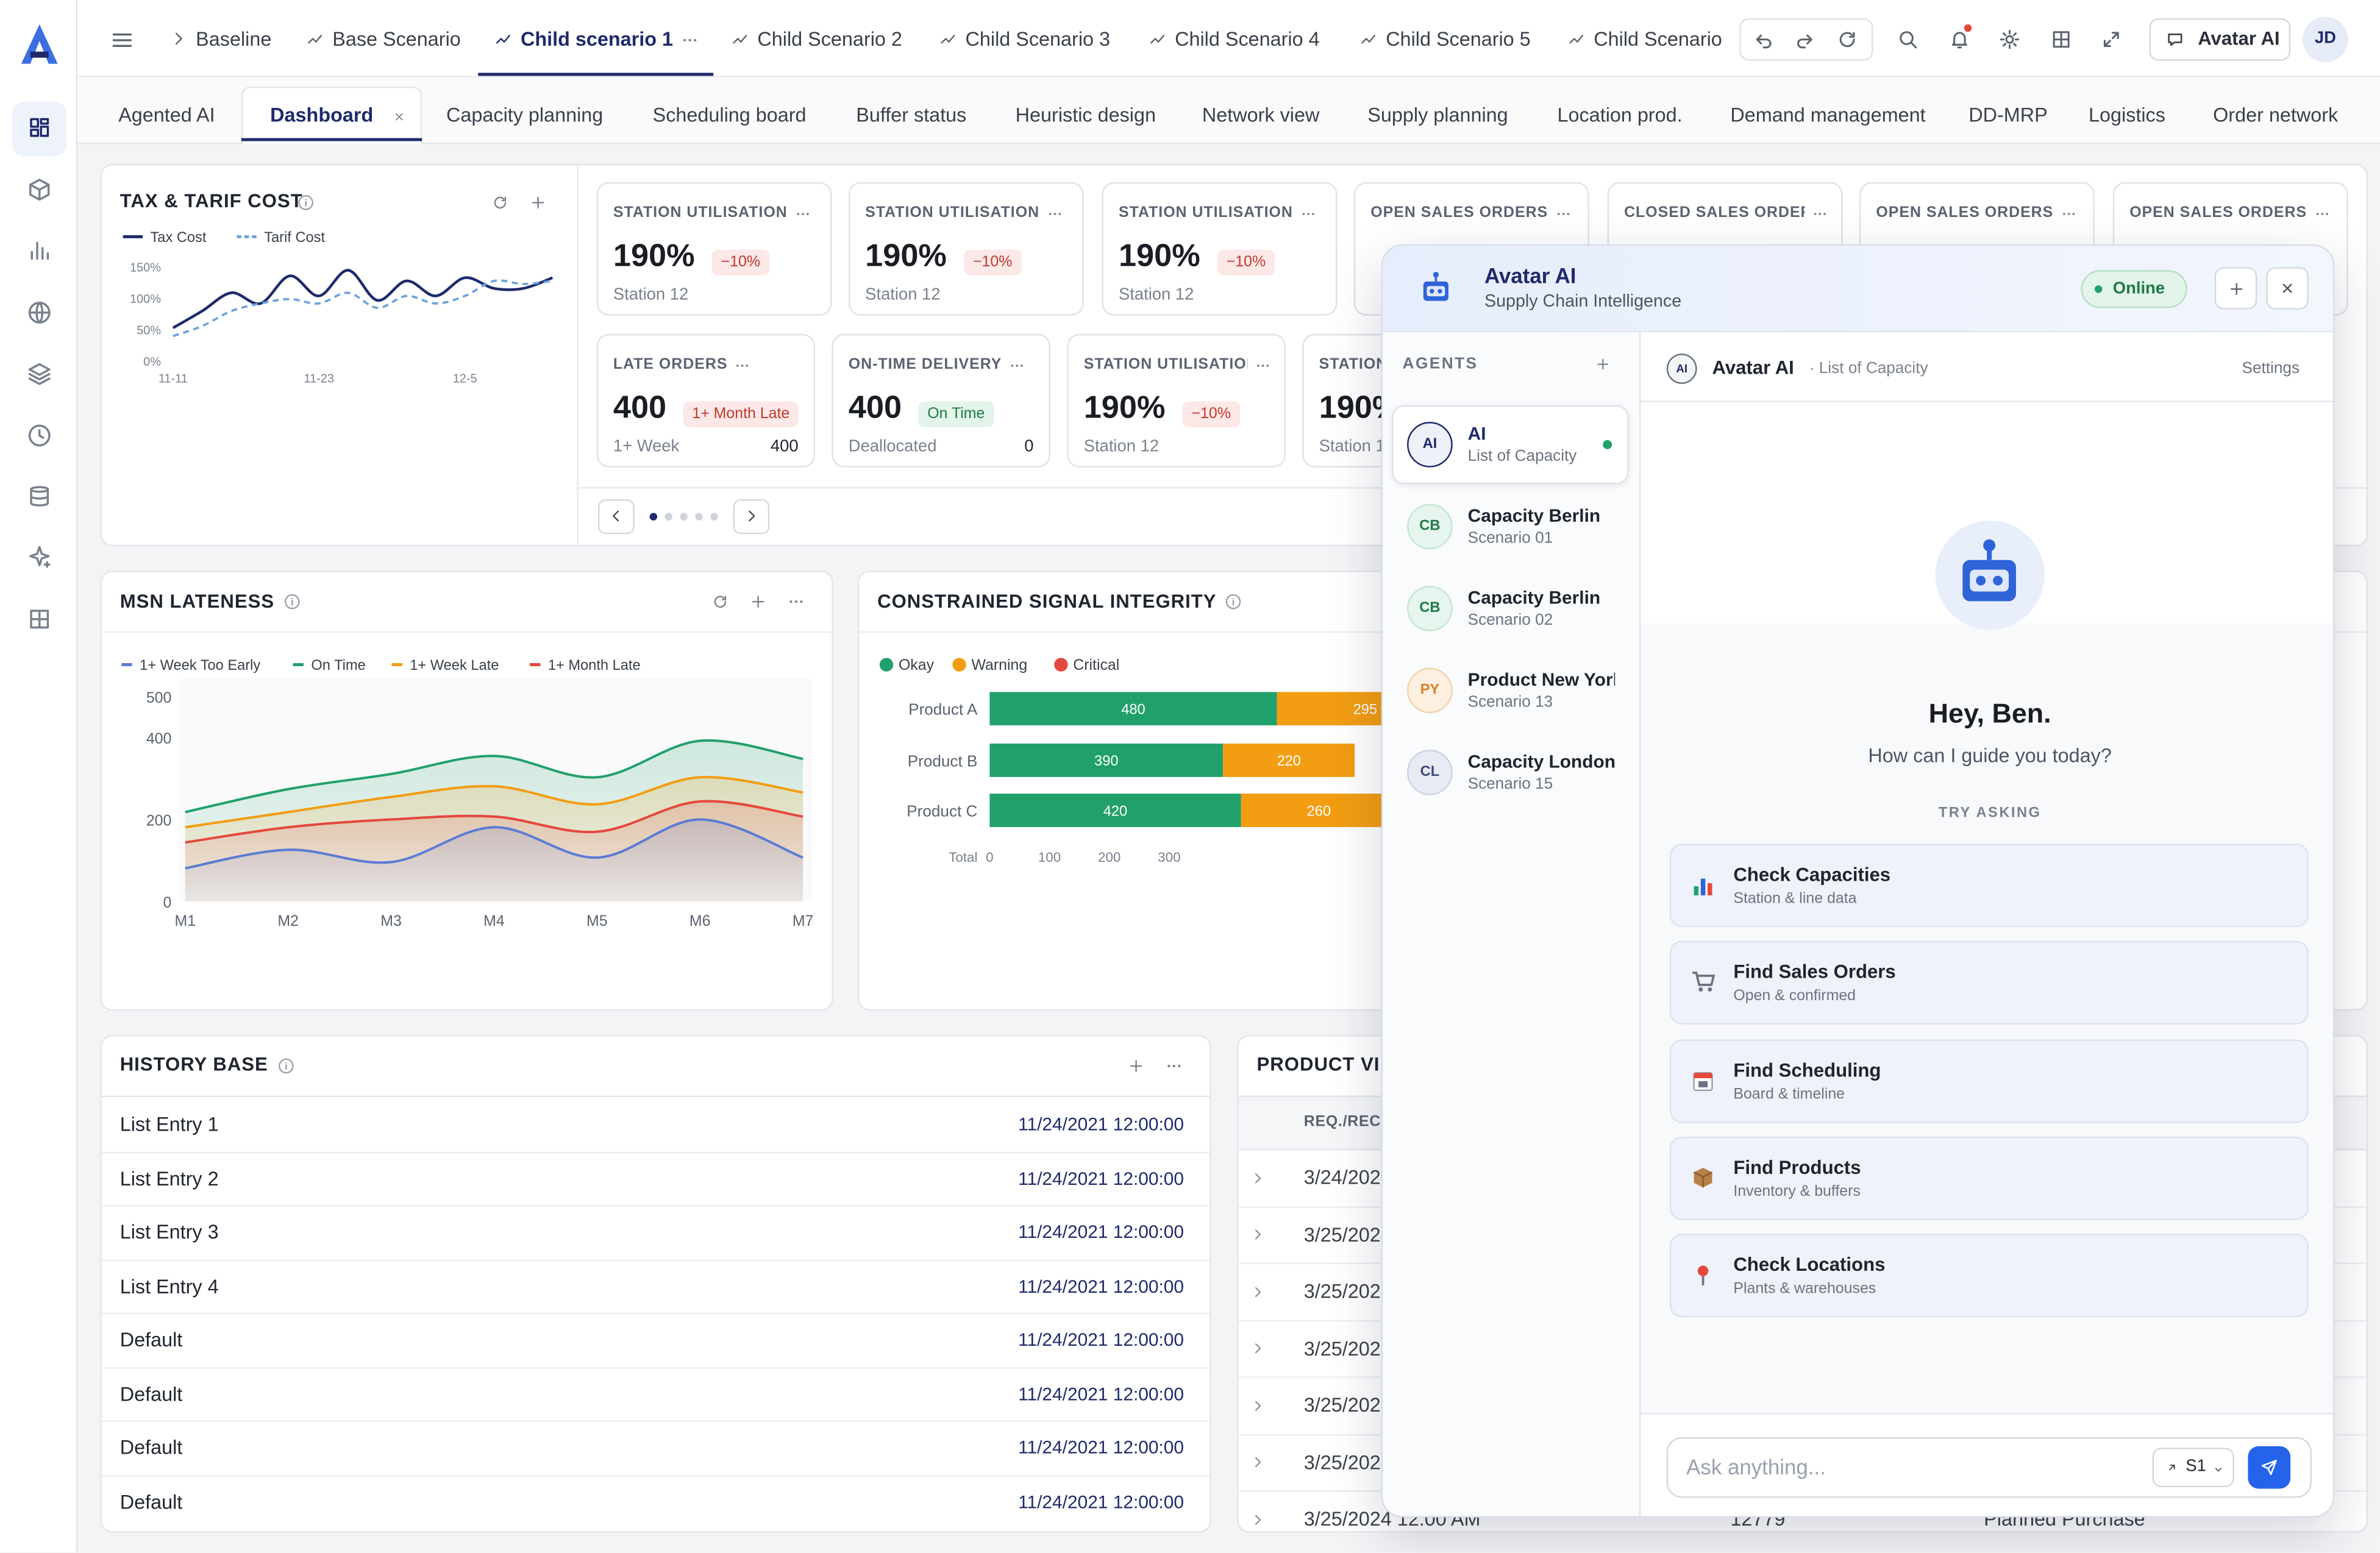 This screenshot has width=2380, height=1553. Describe the element at coordinates (1541, 680) in the screenshot. I see `agent-name: Product New York` at that location.